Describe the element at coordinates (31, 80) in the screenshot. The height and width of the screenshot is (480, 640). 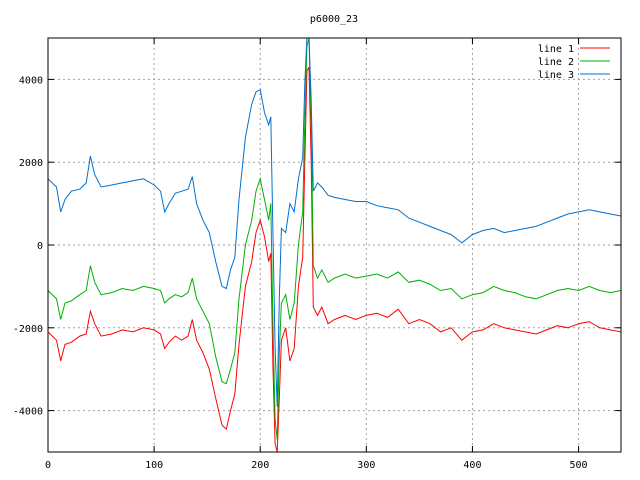
I see `y-tick-label: 4000` at that location.